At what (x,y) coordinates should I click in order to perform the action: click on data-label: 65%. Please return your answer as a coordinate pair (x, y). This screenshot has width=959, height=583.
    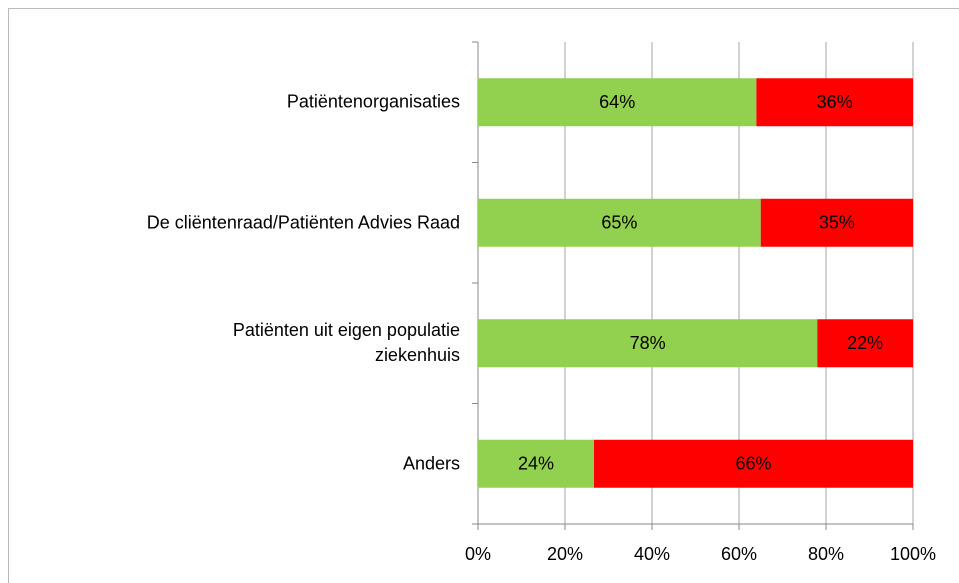
    Looking at the image, I should click on (619, 223).